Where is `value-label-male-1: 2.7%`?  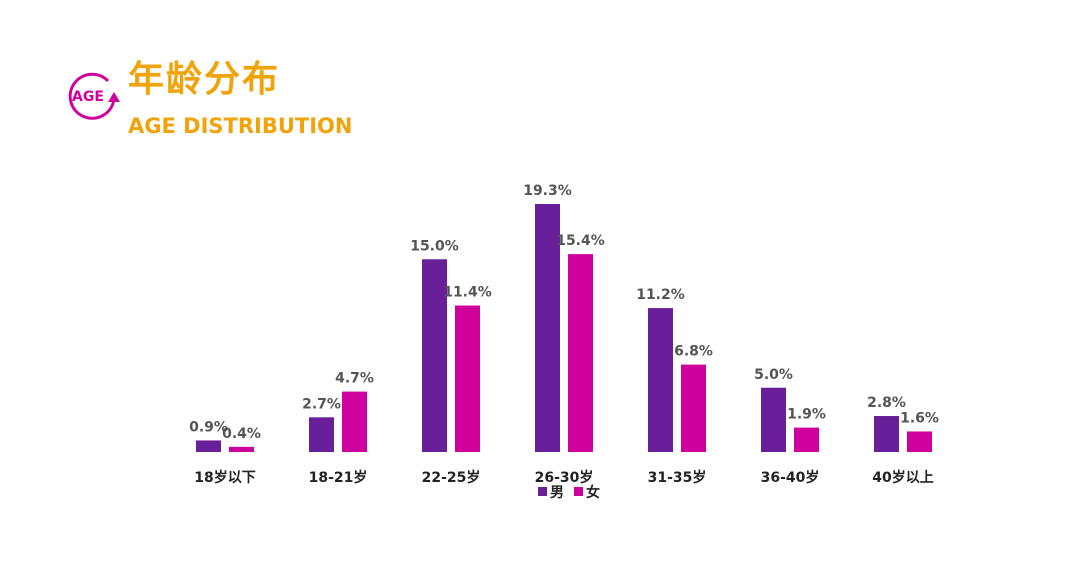 value-label-male-1: 2.7% is located at coordinates (321, 404).